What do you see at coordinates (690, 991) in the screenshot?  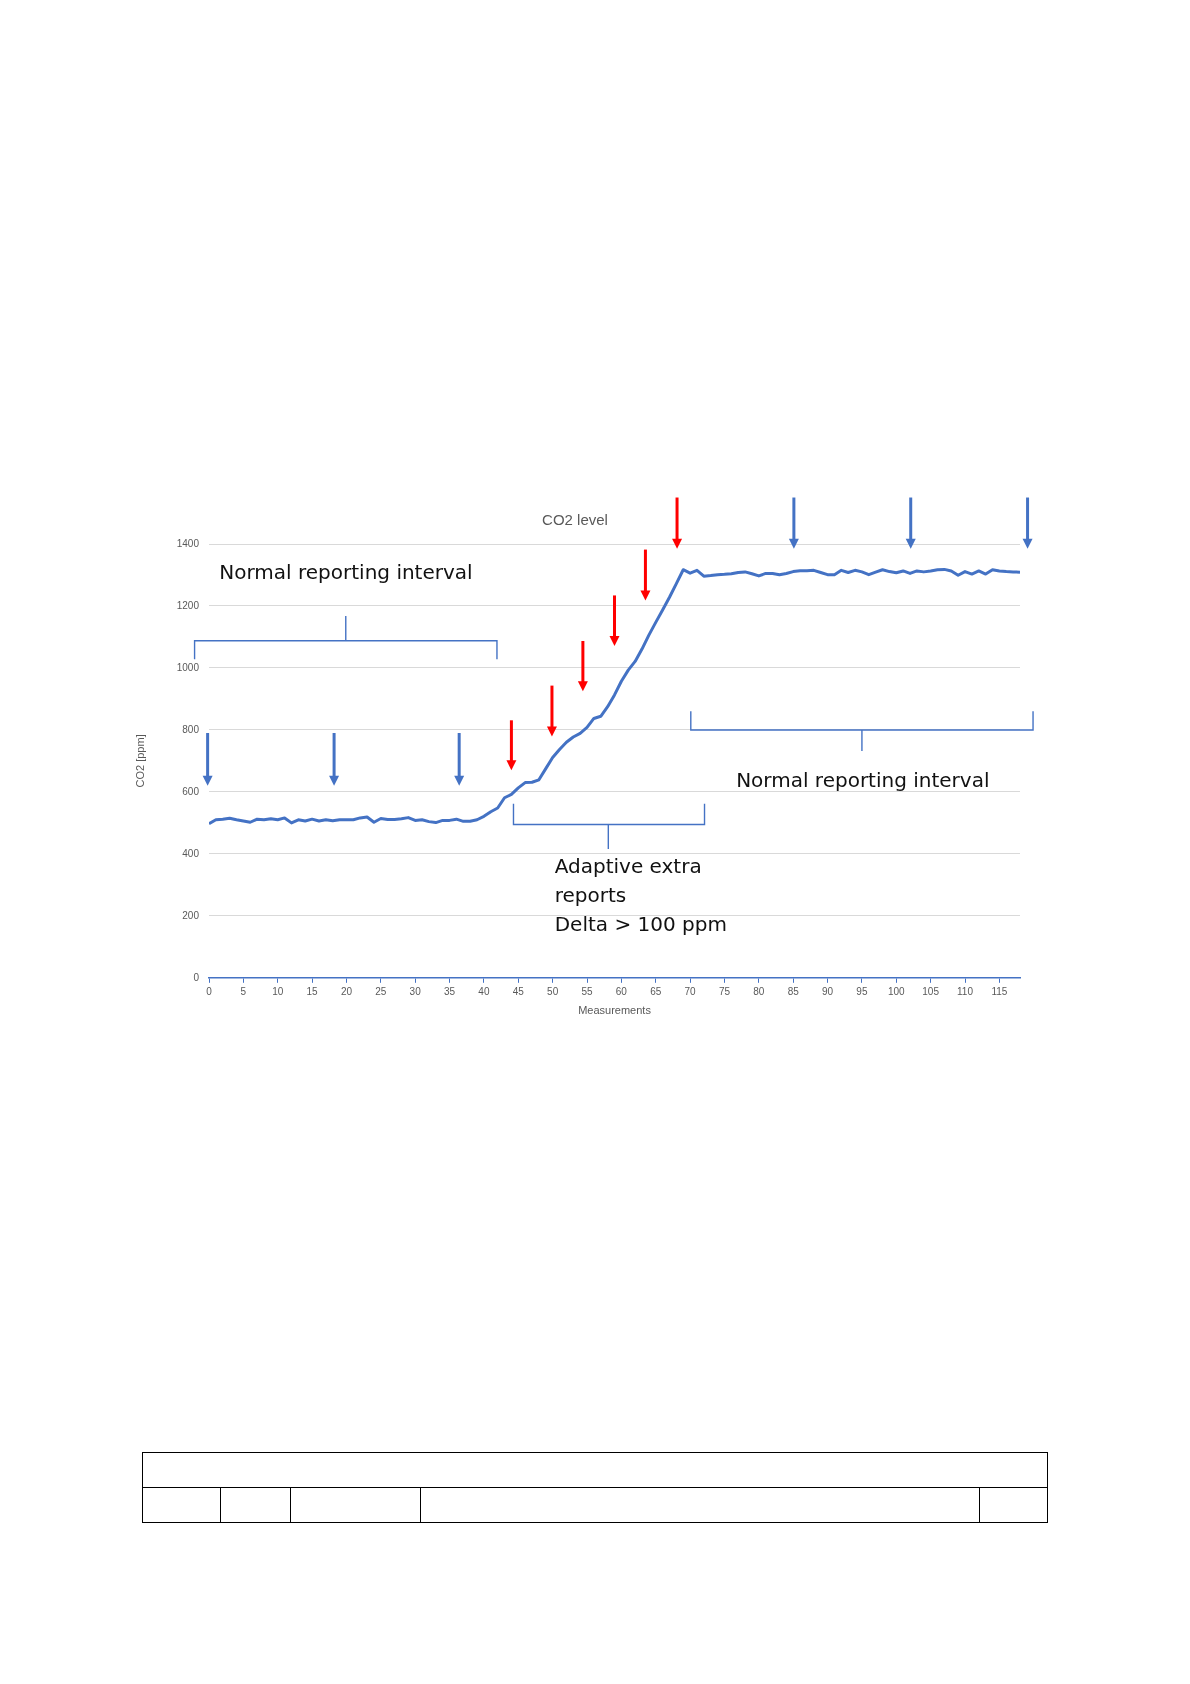 I see `x-tick-label: 70` at bounding box center [690, 991].